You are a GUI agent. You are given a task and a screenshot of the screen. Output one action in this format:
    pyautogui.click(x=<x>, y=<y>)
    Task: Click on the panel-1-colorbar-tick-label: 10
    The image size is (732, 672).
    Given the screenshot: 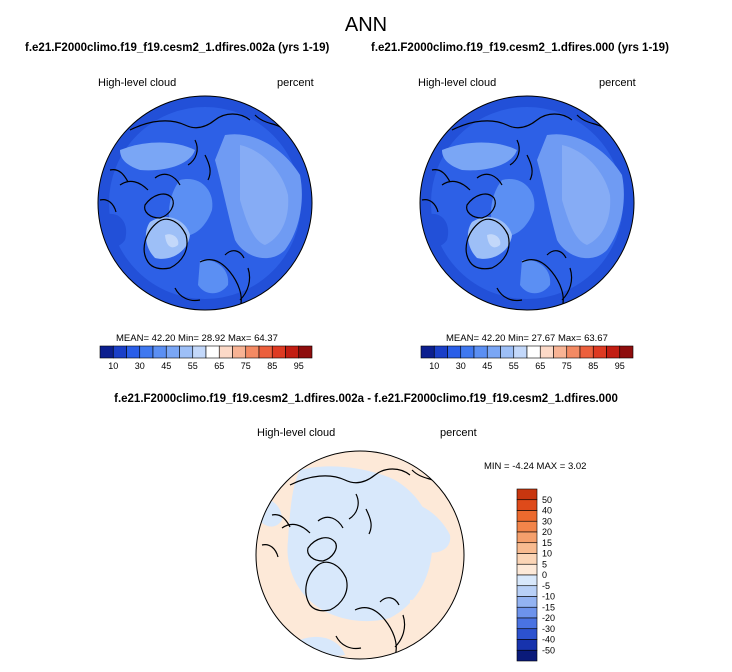 What is the action you would take?
    pyautogui.click(x=113, y=366)
    